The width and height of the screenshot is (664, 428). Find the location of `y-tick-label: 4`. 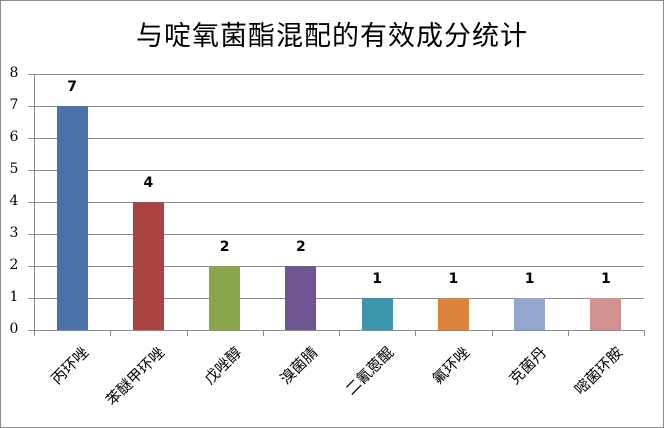

y-tick-label: 4 is located at coordinates (14, 201).